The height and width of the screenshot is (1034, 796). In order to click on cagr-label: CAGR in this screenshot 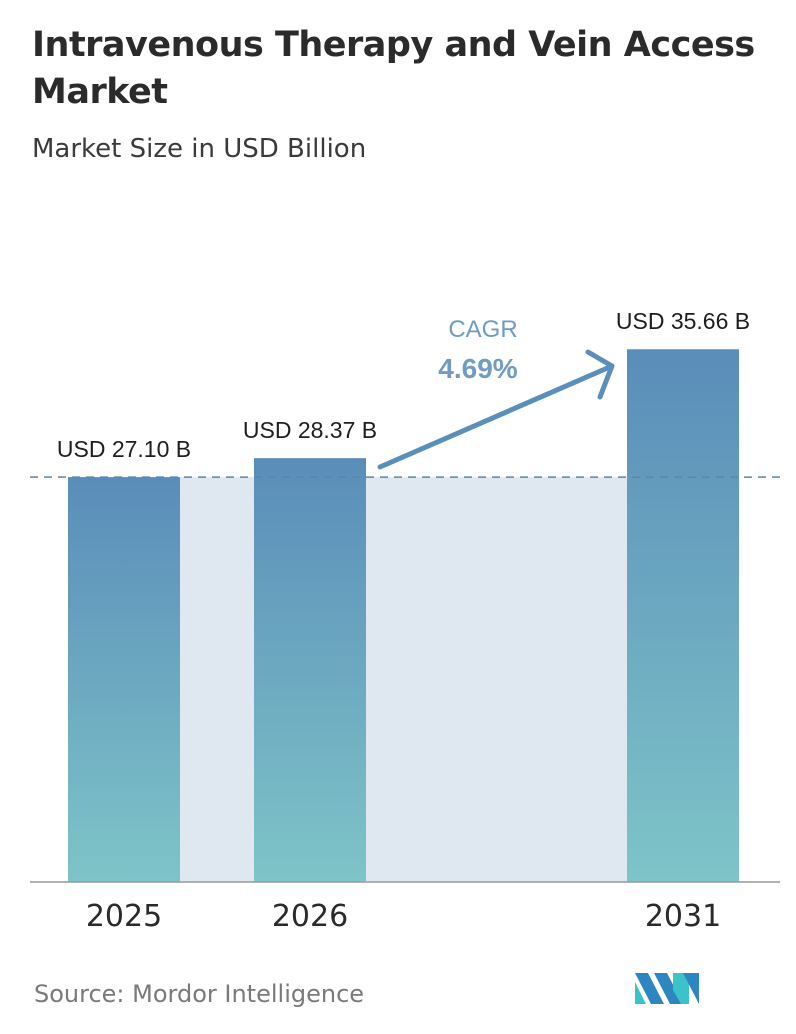, I will do `click(482, 329)`.